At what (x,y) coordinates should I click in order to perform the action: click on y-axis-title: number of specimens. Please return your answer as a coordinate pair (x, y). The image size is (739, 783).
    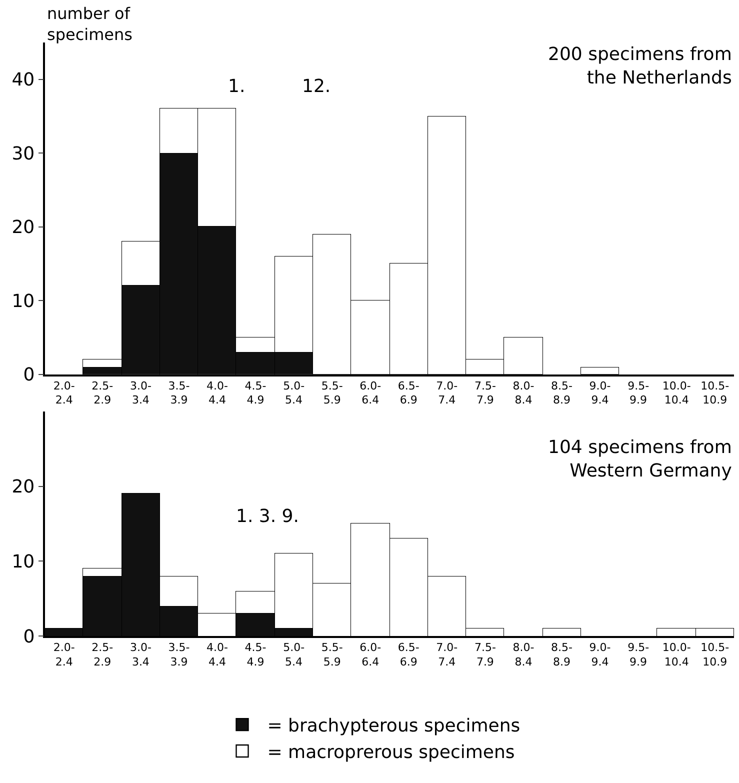
    Looking at the image, I should click on (89, 24).